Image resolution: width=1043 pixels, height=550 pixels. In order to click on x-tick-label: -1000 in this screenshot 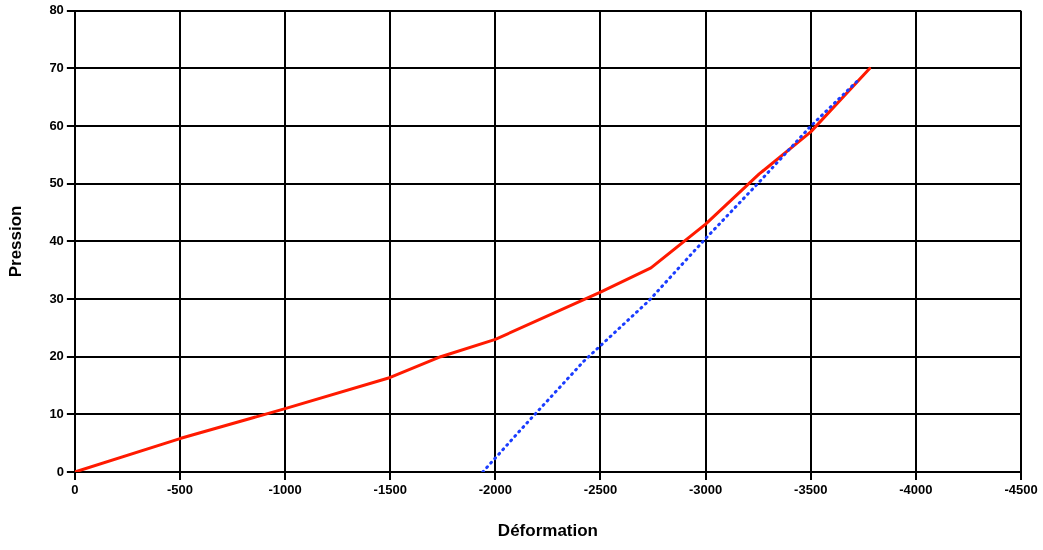, I will do `click(285, 490)`.